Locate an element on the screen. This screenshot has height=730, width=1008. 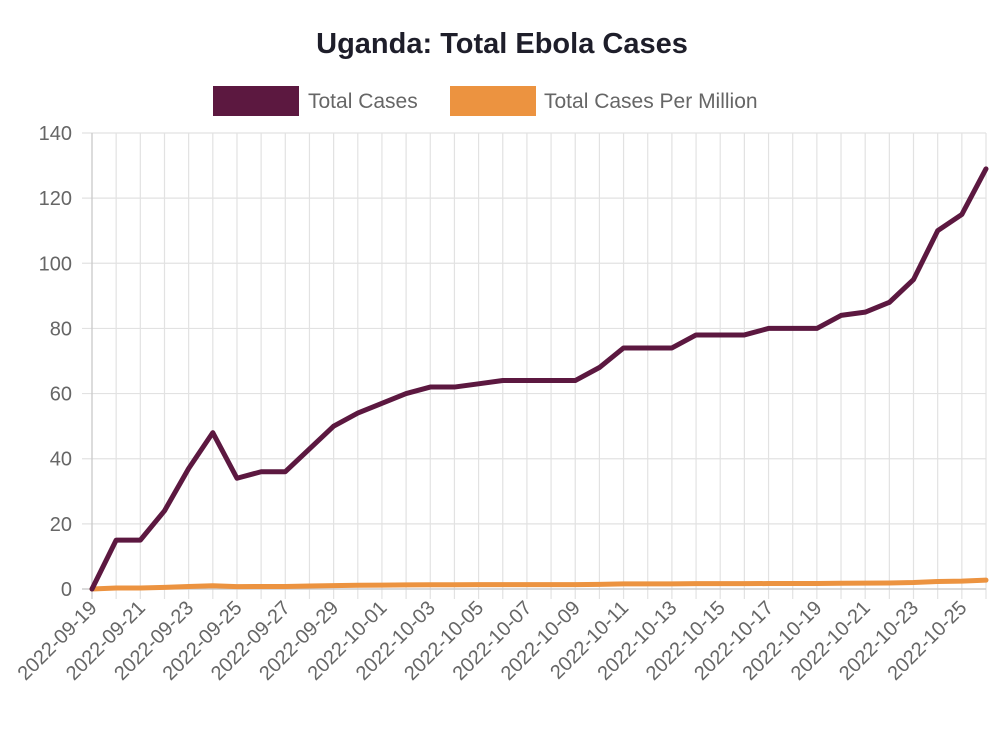
legend-label: Total Cases Per Million is located at coordinates (651, 101).